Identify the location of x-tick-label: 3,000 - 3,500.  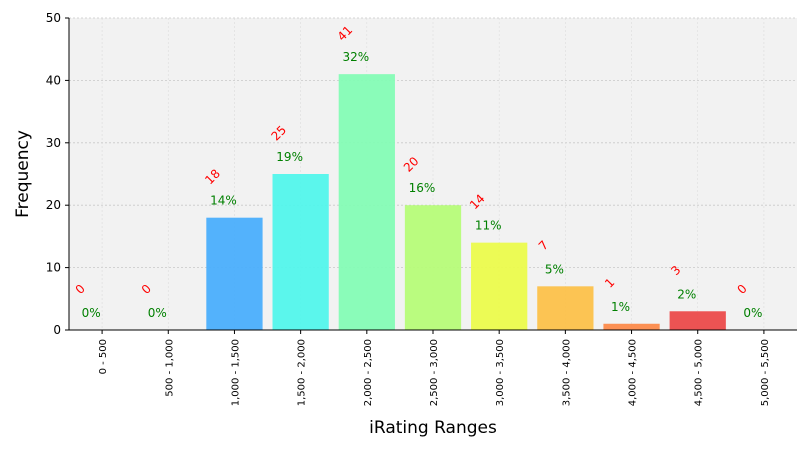
(500, 372).